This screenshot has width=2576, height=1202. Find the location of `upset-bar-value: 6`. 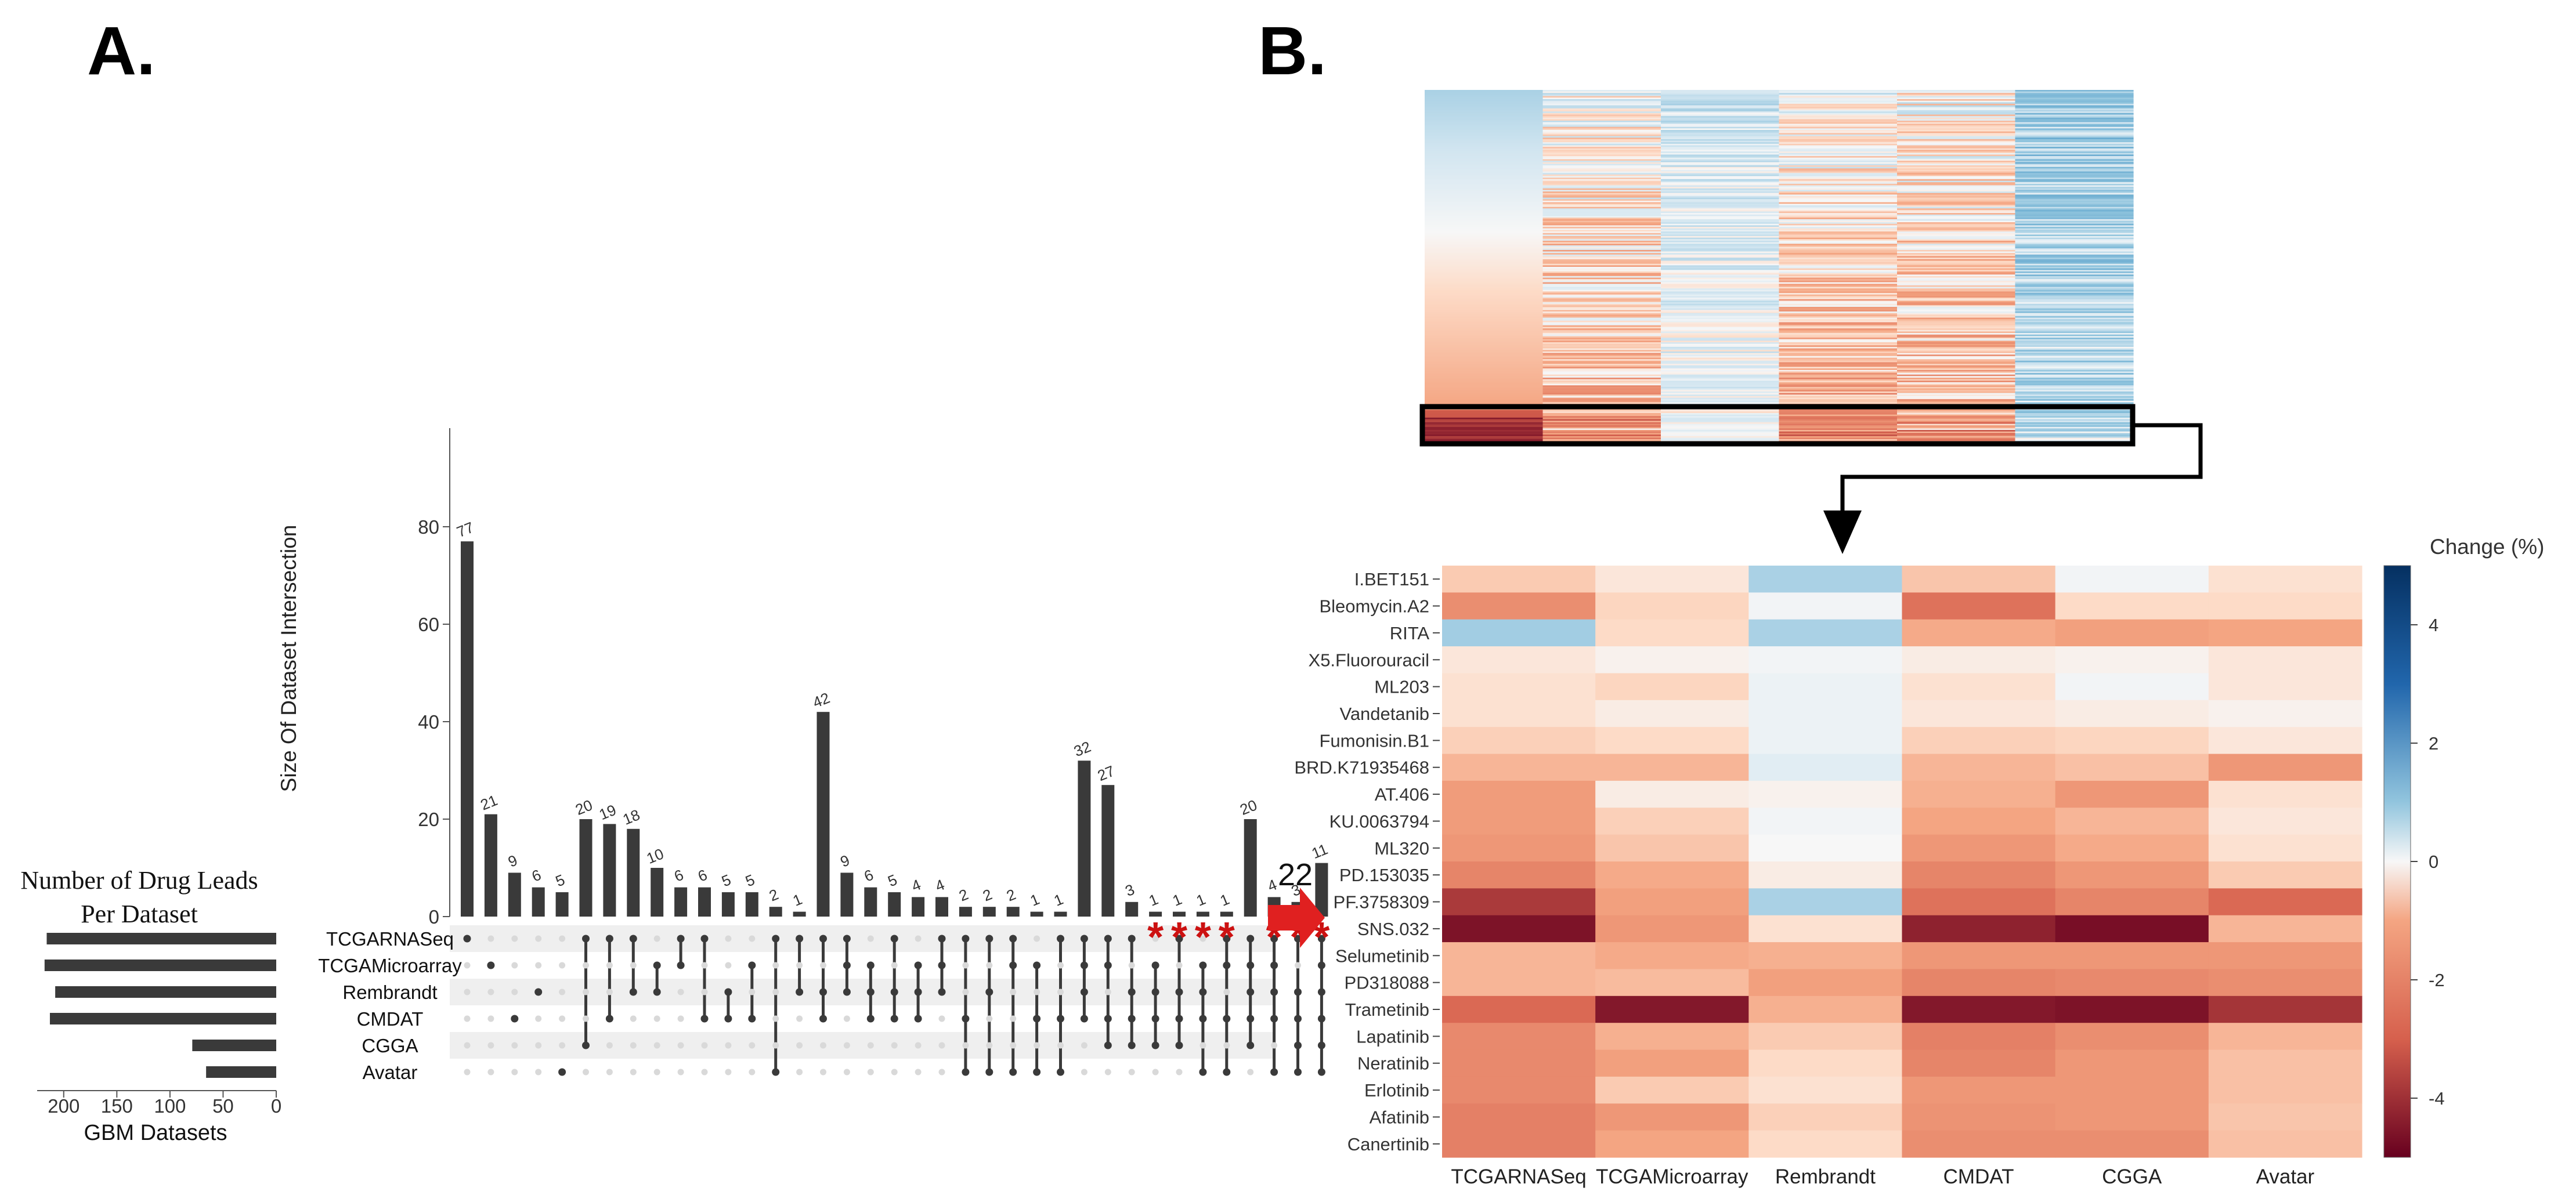

upset-bar-value: 6 is located at coordinates (536, 875).